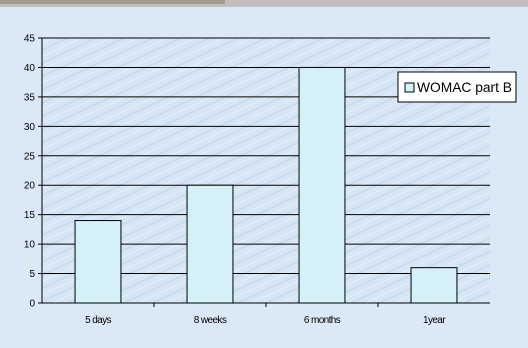  Describe the element at coordinates (409, 87) in the screenshot. I see `legend-swatch` at that location.